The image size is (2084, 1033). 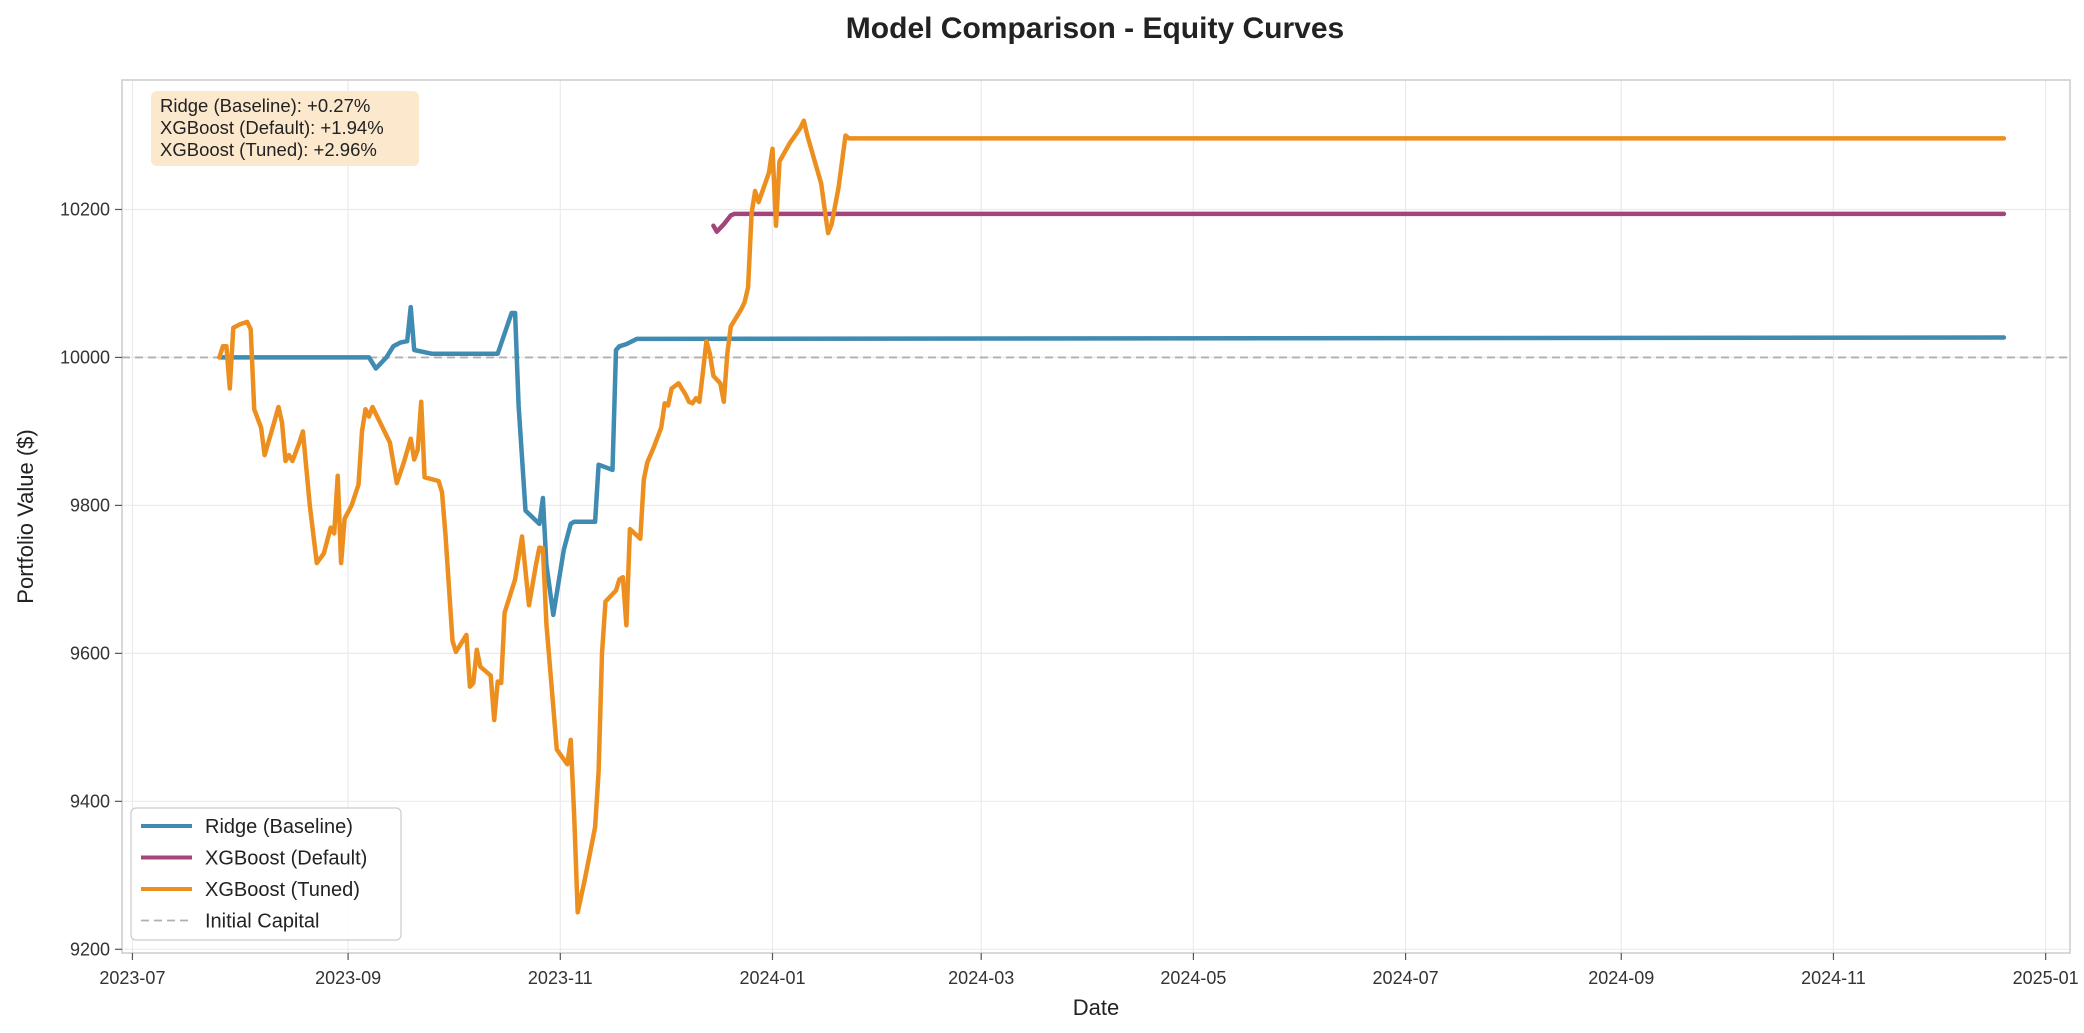 I want to click on legend-label-xgb-tuned: XGBoost (Tuned), so click(x=282, y=890).